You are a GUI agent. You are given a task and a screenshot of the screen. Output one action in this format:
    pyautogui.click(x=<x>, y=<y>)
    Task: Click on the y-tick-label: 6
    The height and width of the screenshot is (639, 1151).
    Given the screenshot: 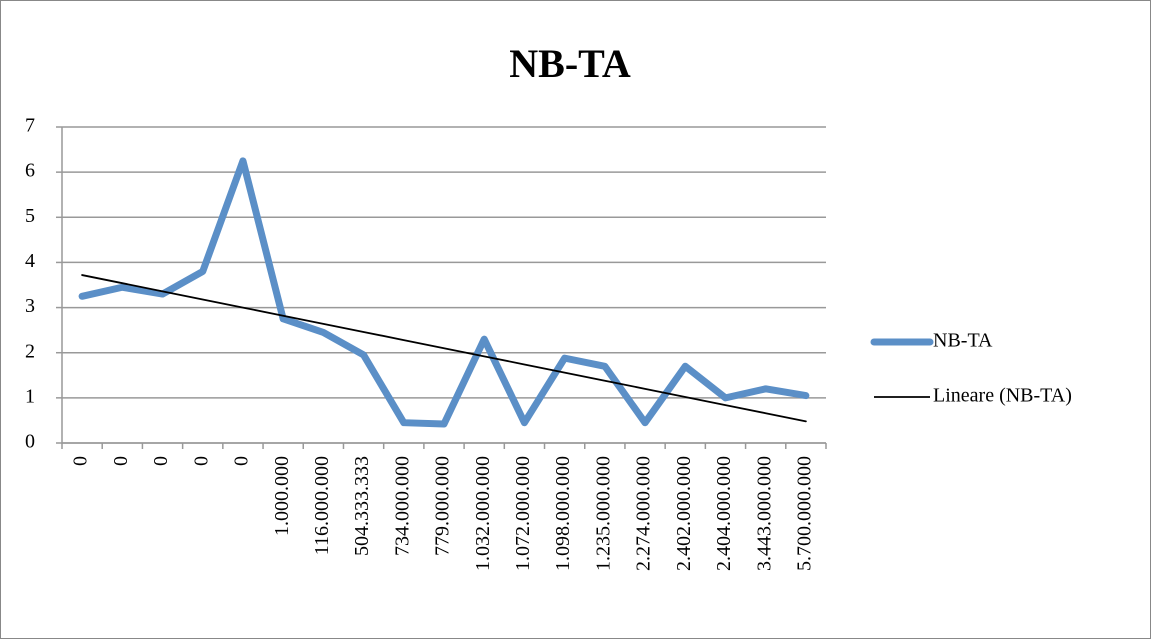 What is the action you would take?
    pyautogui.click(x=30, y=171)
    